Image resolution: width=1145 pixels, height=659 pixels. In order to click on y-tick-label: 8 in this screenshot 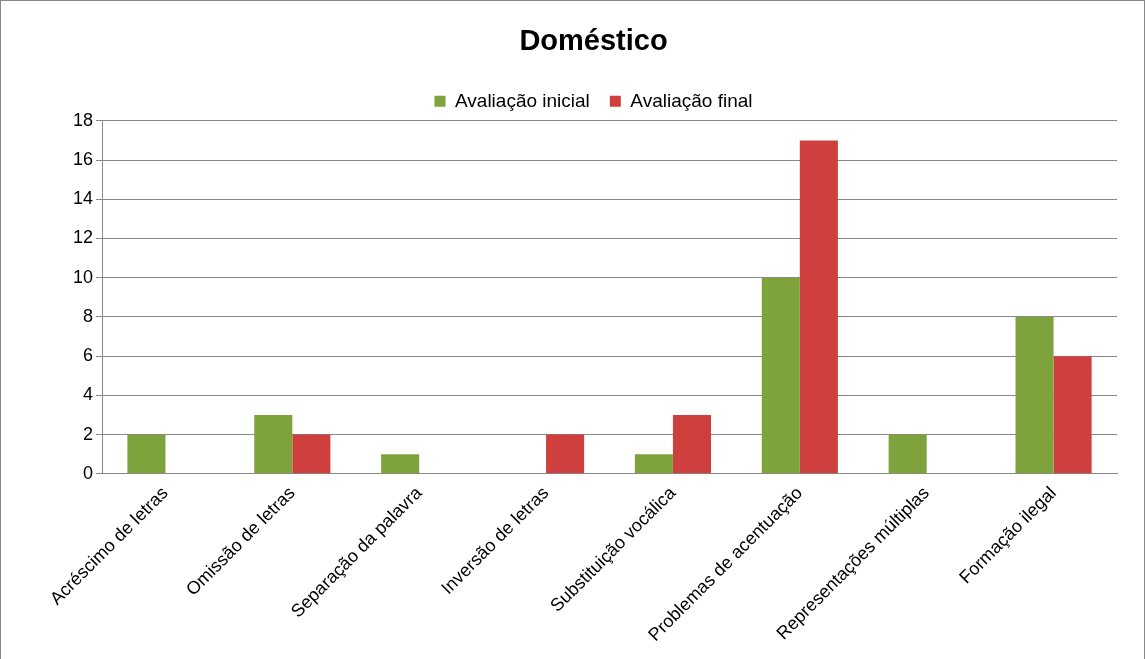, I will do `click(88, 315)`.